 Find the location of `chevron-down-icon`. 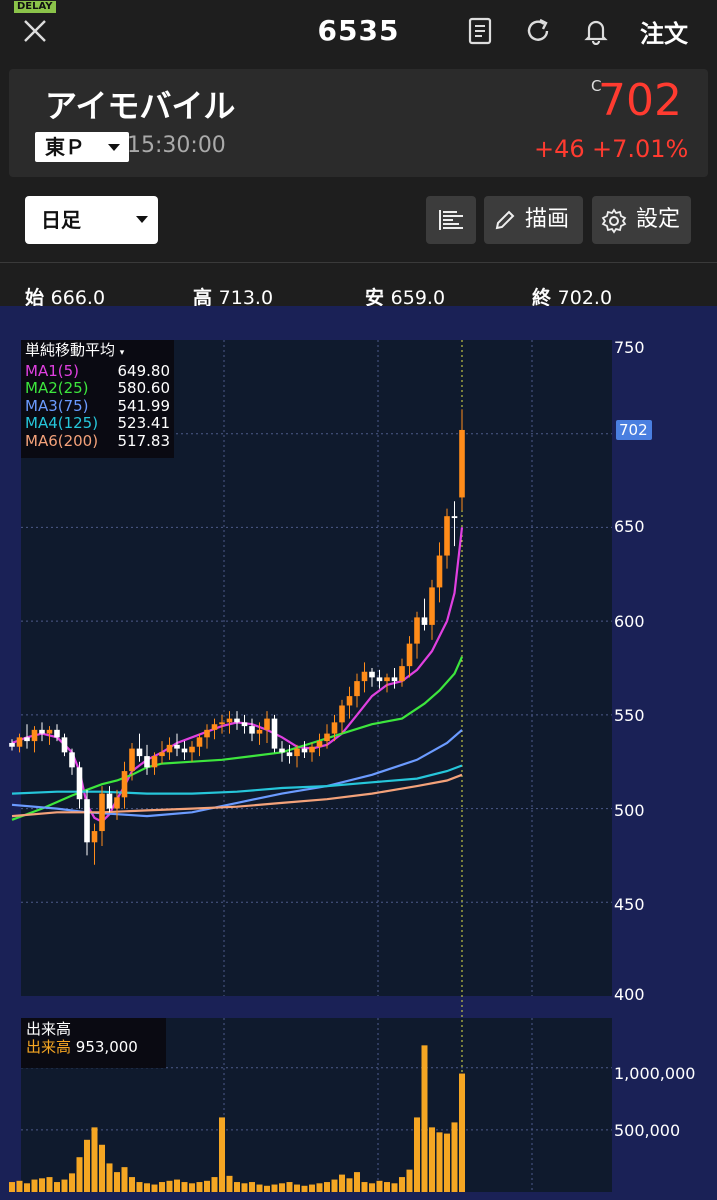

chevron-down-icon is located at coordinates (142, 219).